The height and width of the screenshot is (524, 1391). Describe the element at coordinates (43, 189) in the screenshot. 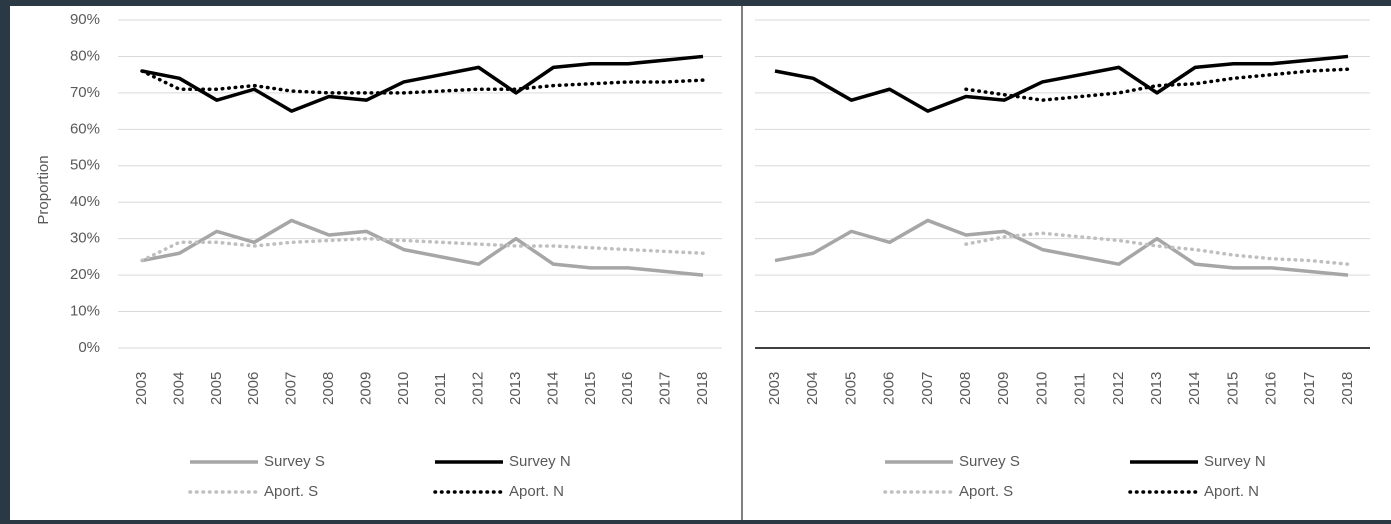

I see `y-axis-title: Proportion` at that location.